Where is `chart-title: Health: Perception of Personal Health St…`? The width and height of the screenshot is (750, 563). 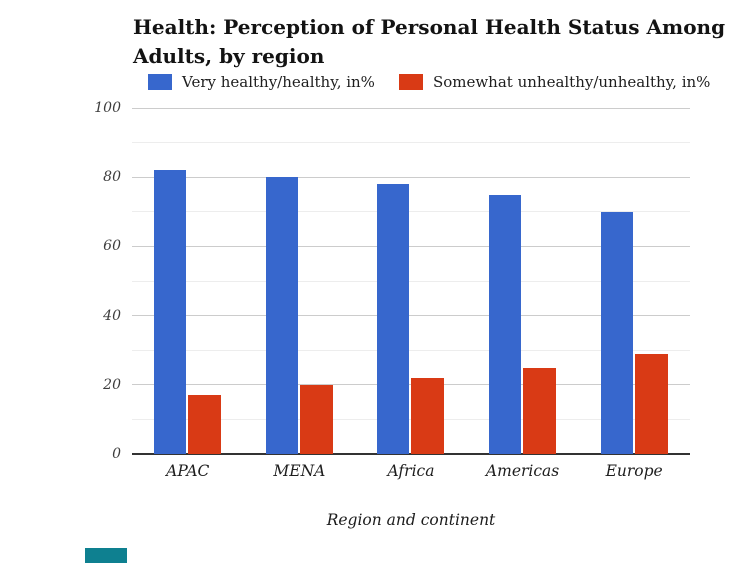 chart-title: Health: Perception of Personal Health St… is located at coordinates (433, 42).